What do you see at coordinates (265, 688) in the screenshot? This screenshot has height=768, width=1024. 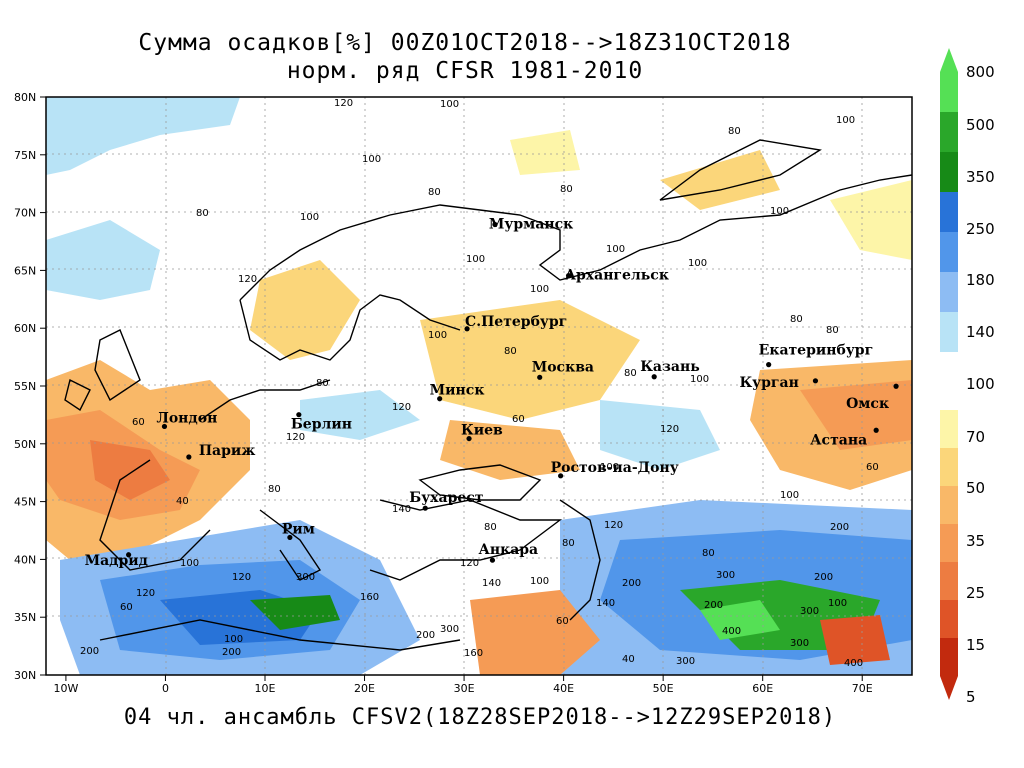 I see `lon-label: 10E` at bounding box center [265, 688].